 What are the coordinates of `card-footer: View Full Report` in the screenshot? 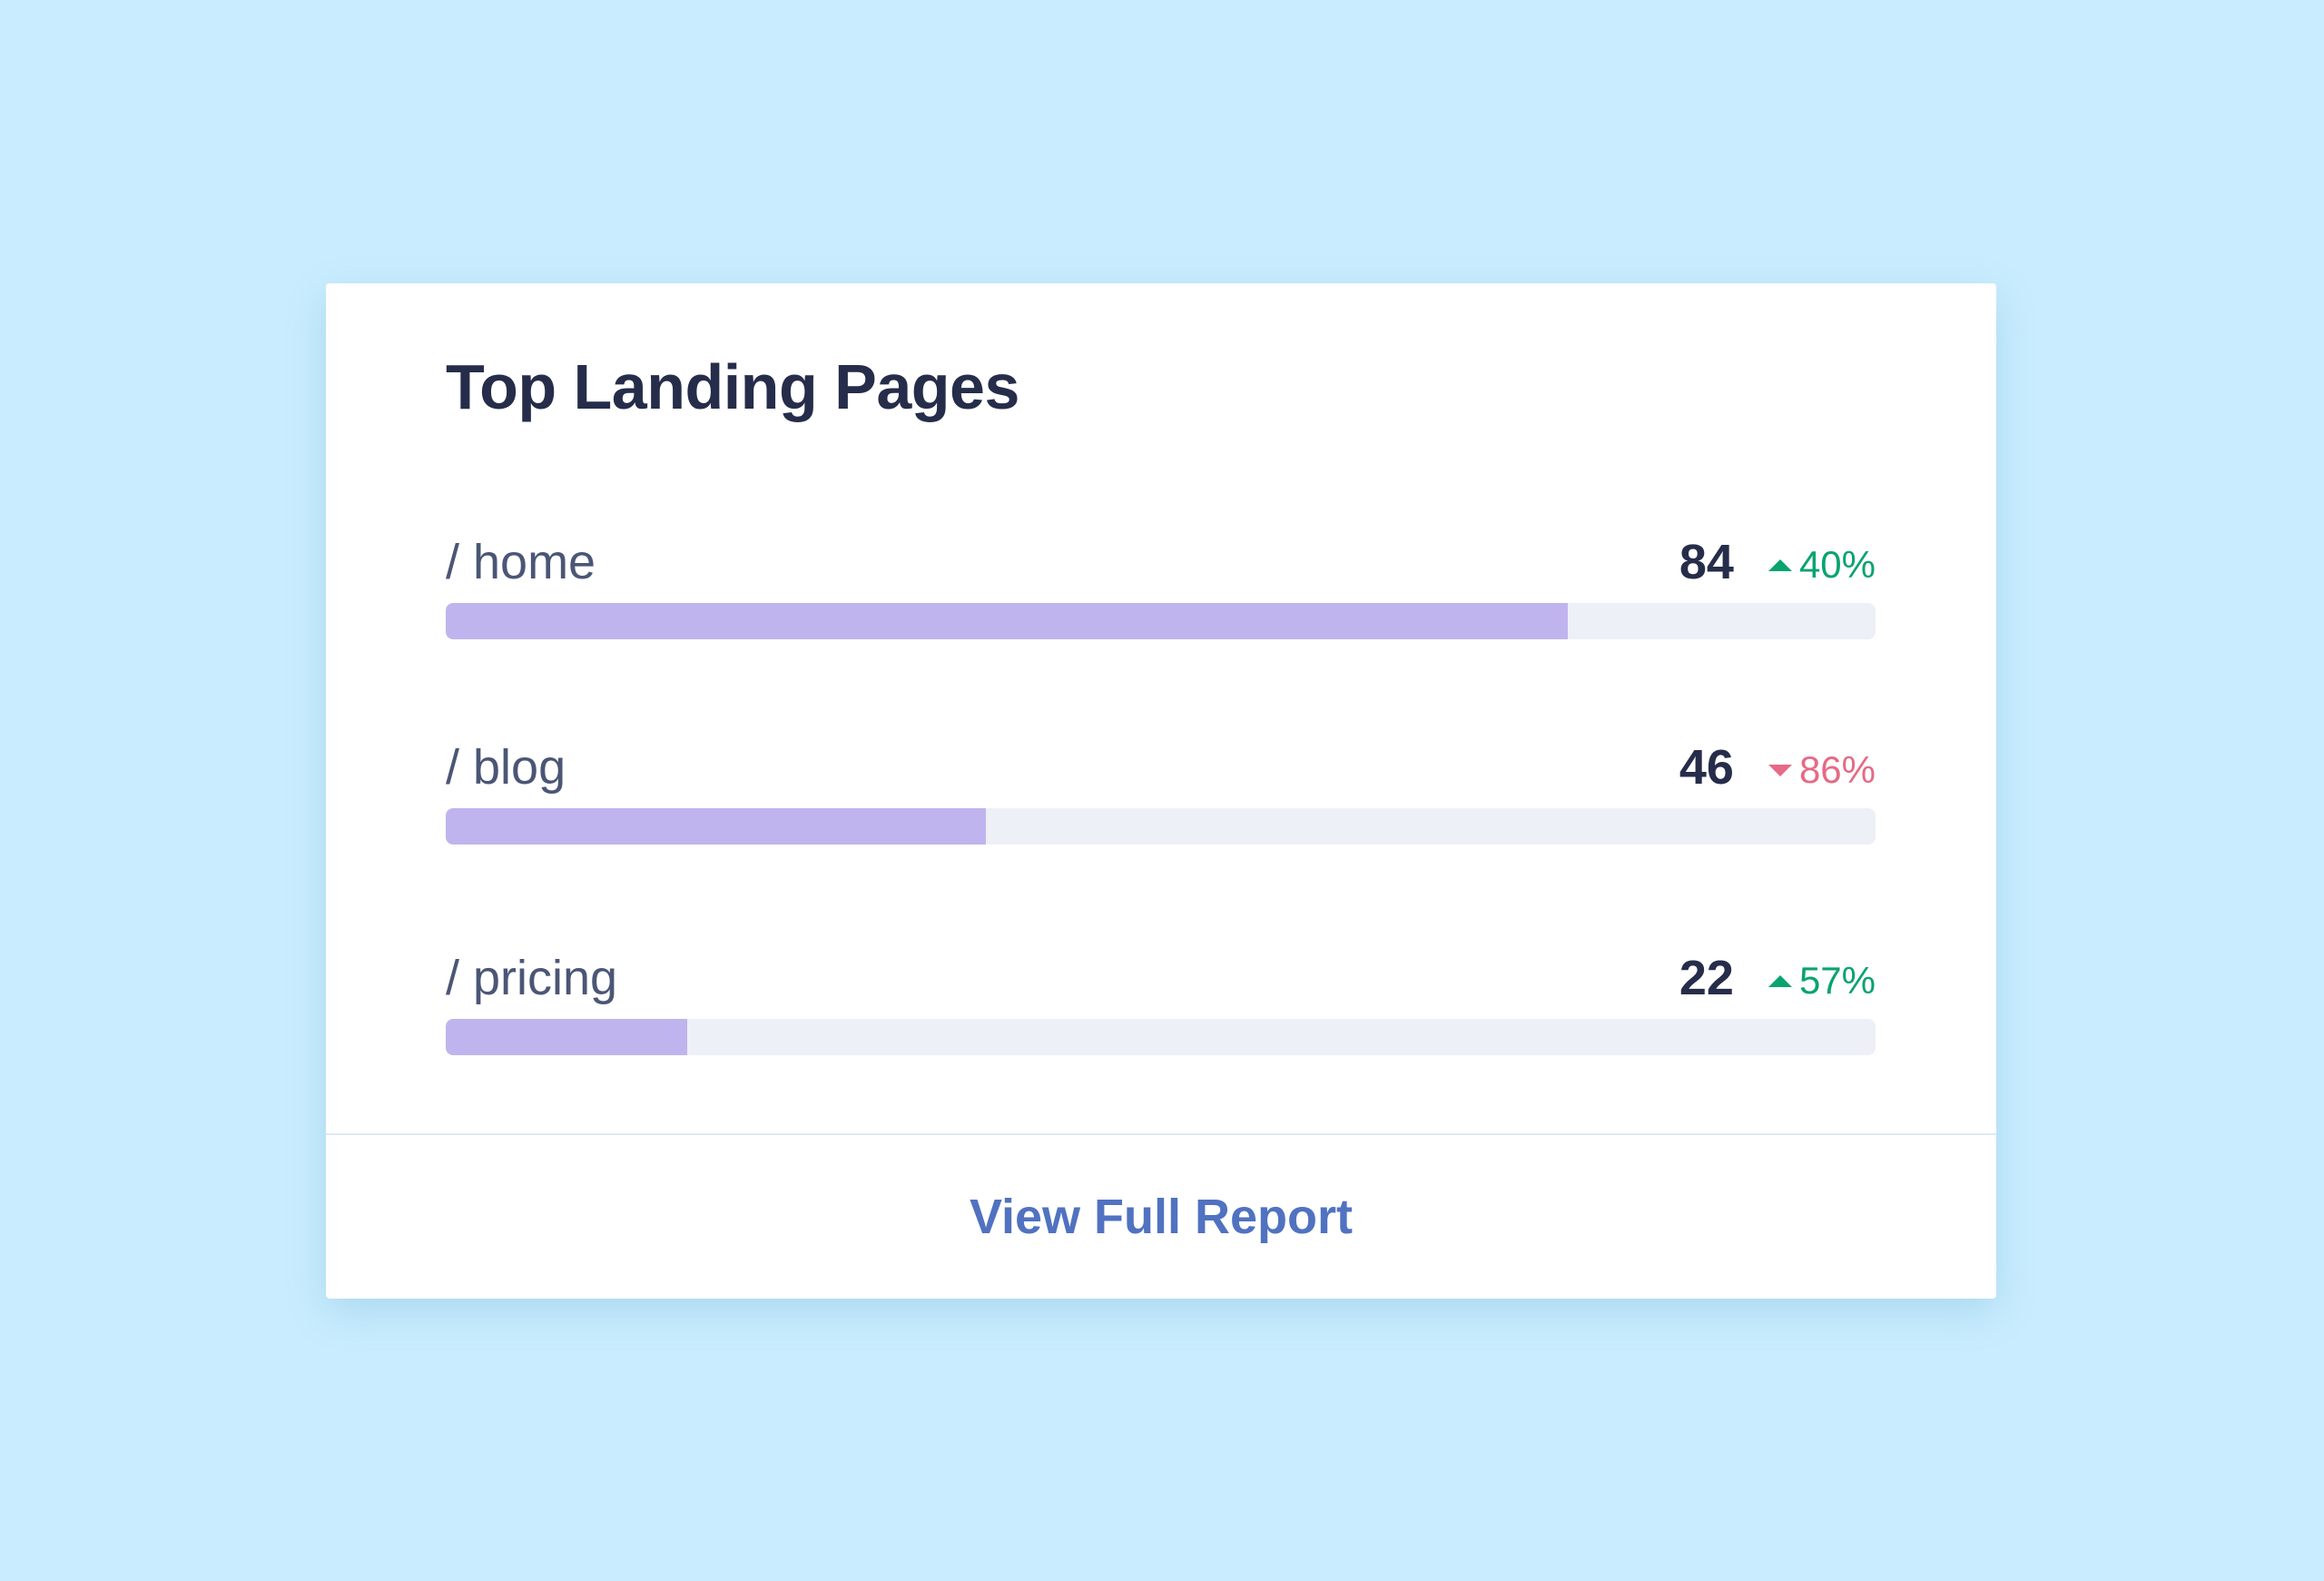 It's located at (1161, 1217).